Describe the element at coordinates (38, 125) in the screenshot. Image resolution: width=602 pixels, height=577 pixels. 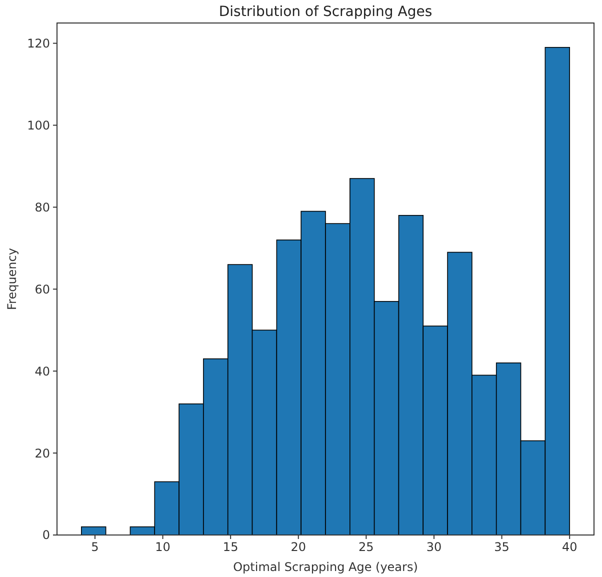
I see `y-tick-label: 100` at that location.